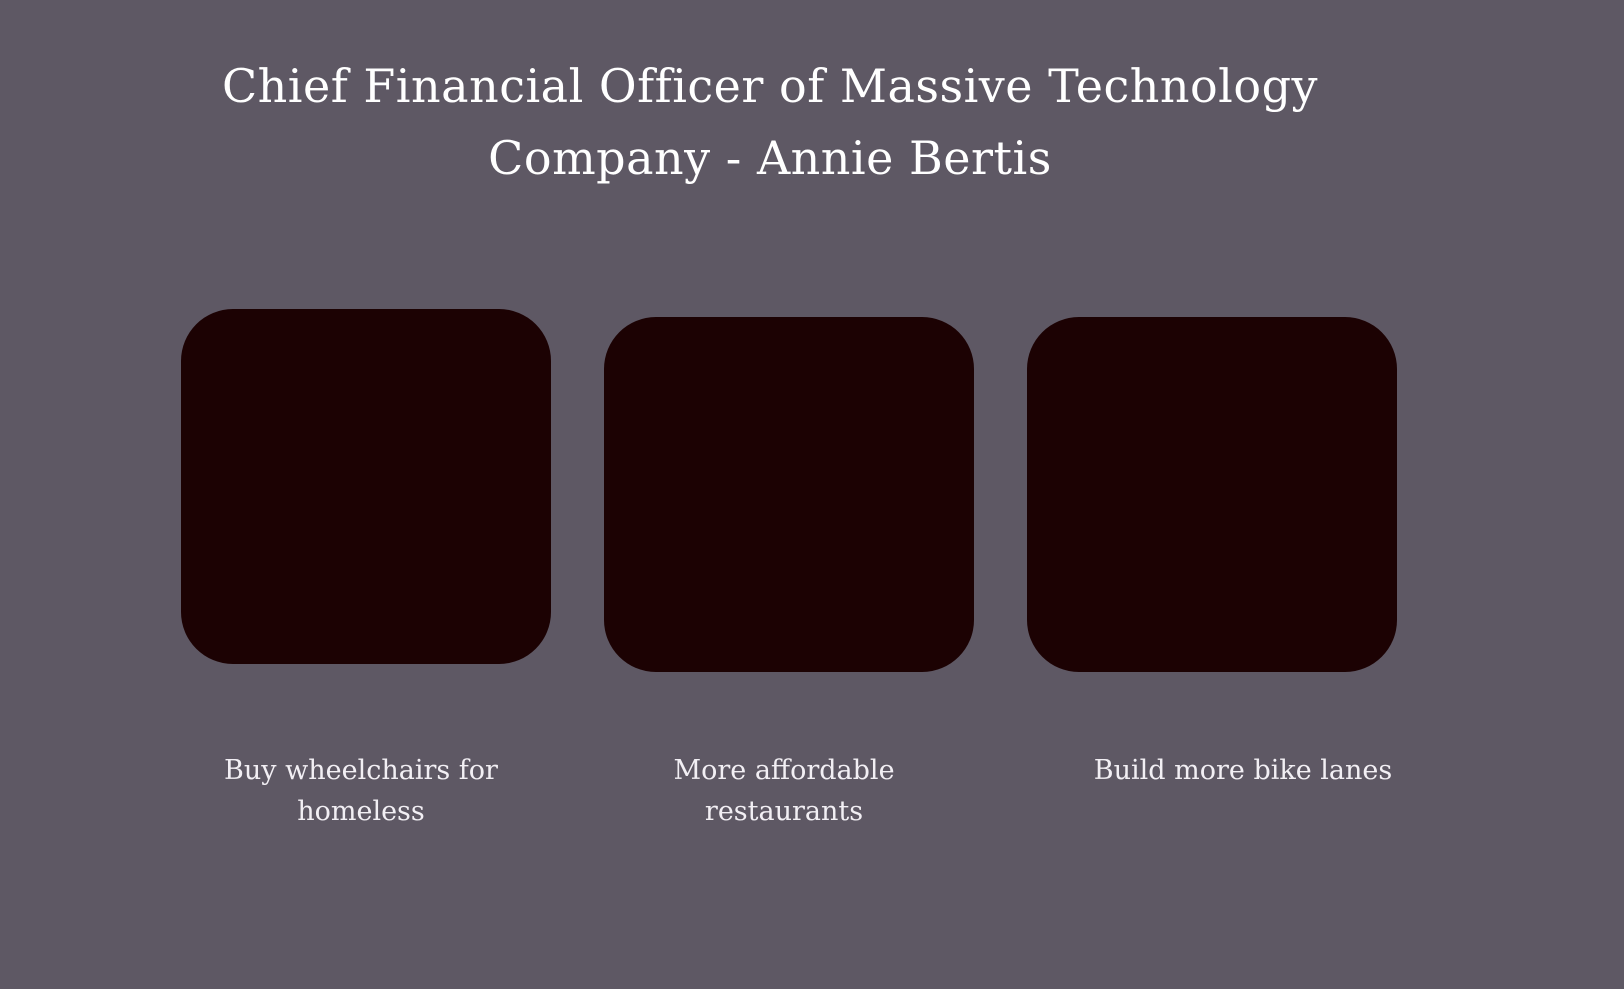 This screenshot has height=989, width=1624. What do you see at coordinates (361, 791) in the screenshot?
I see `caption-1: Buy wheelchairs for homeless` at bounding box center [361, 791].